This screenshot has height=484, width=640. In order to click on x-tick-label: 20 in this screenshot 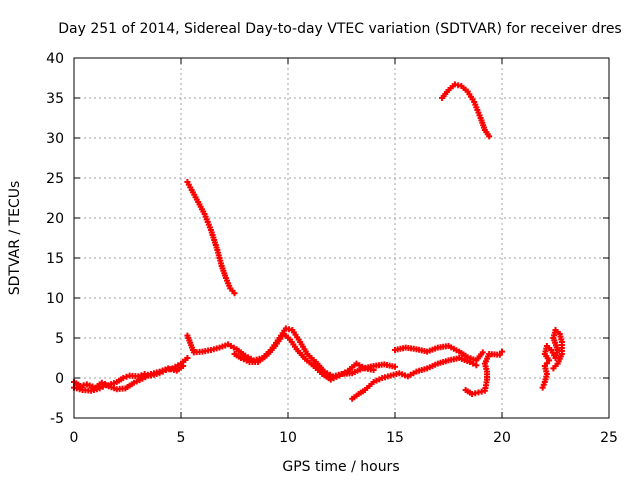, I will do `click(502, 438)`.